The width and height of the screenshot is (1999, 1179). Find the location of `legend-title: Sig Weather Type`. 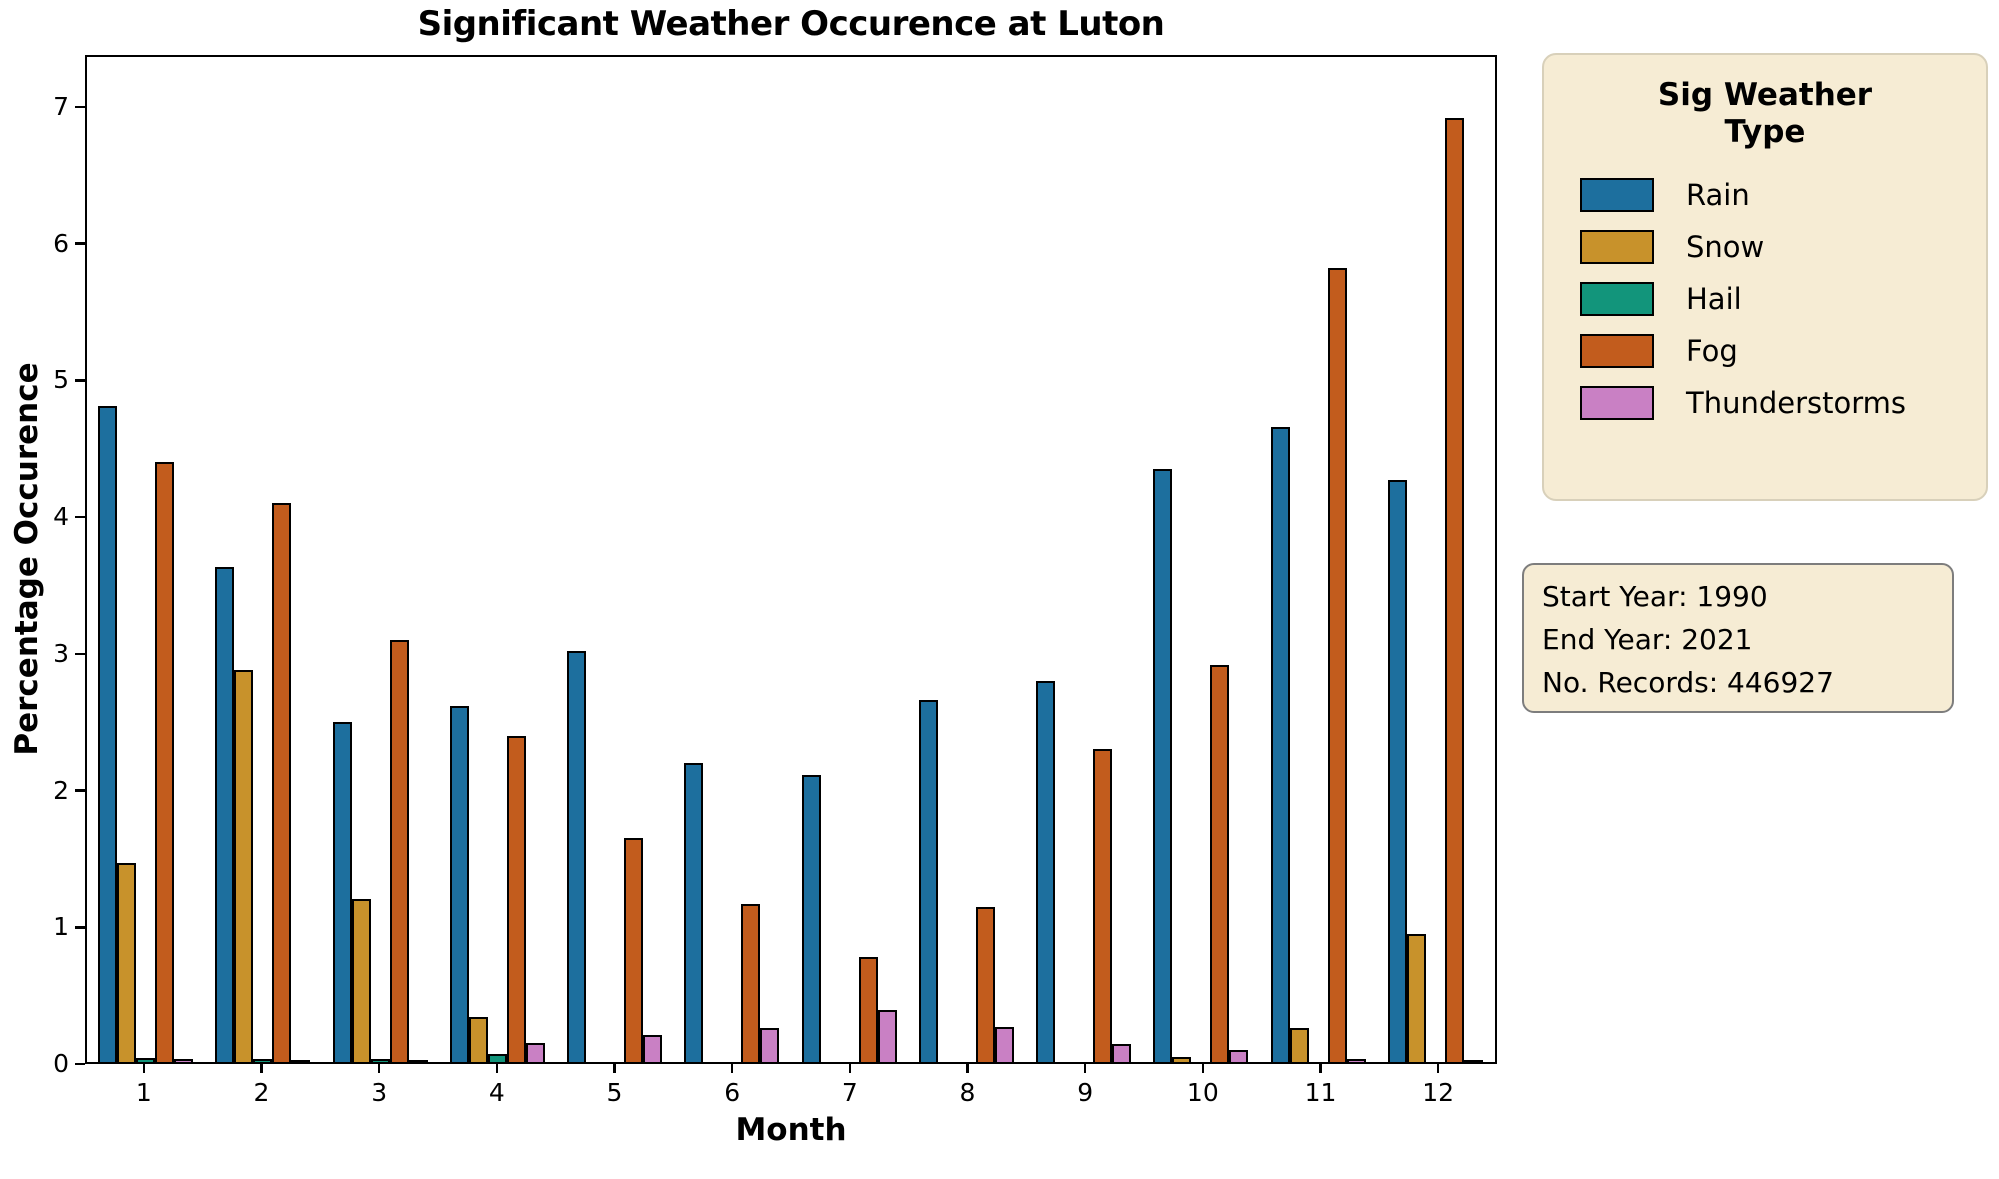

legend-title: Sig Weather Type is located at coordinates (1765, 114).